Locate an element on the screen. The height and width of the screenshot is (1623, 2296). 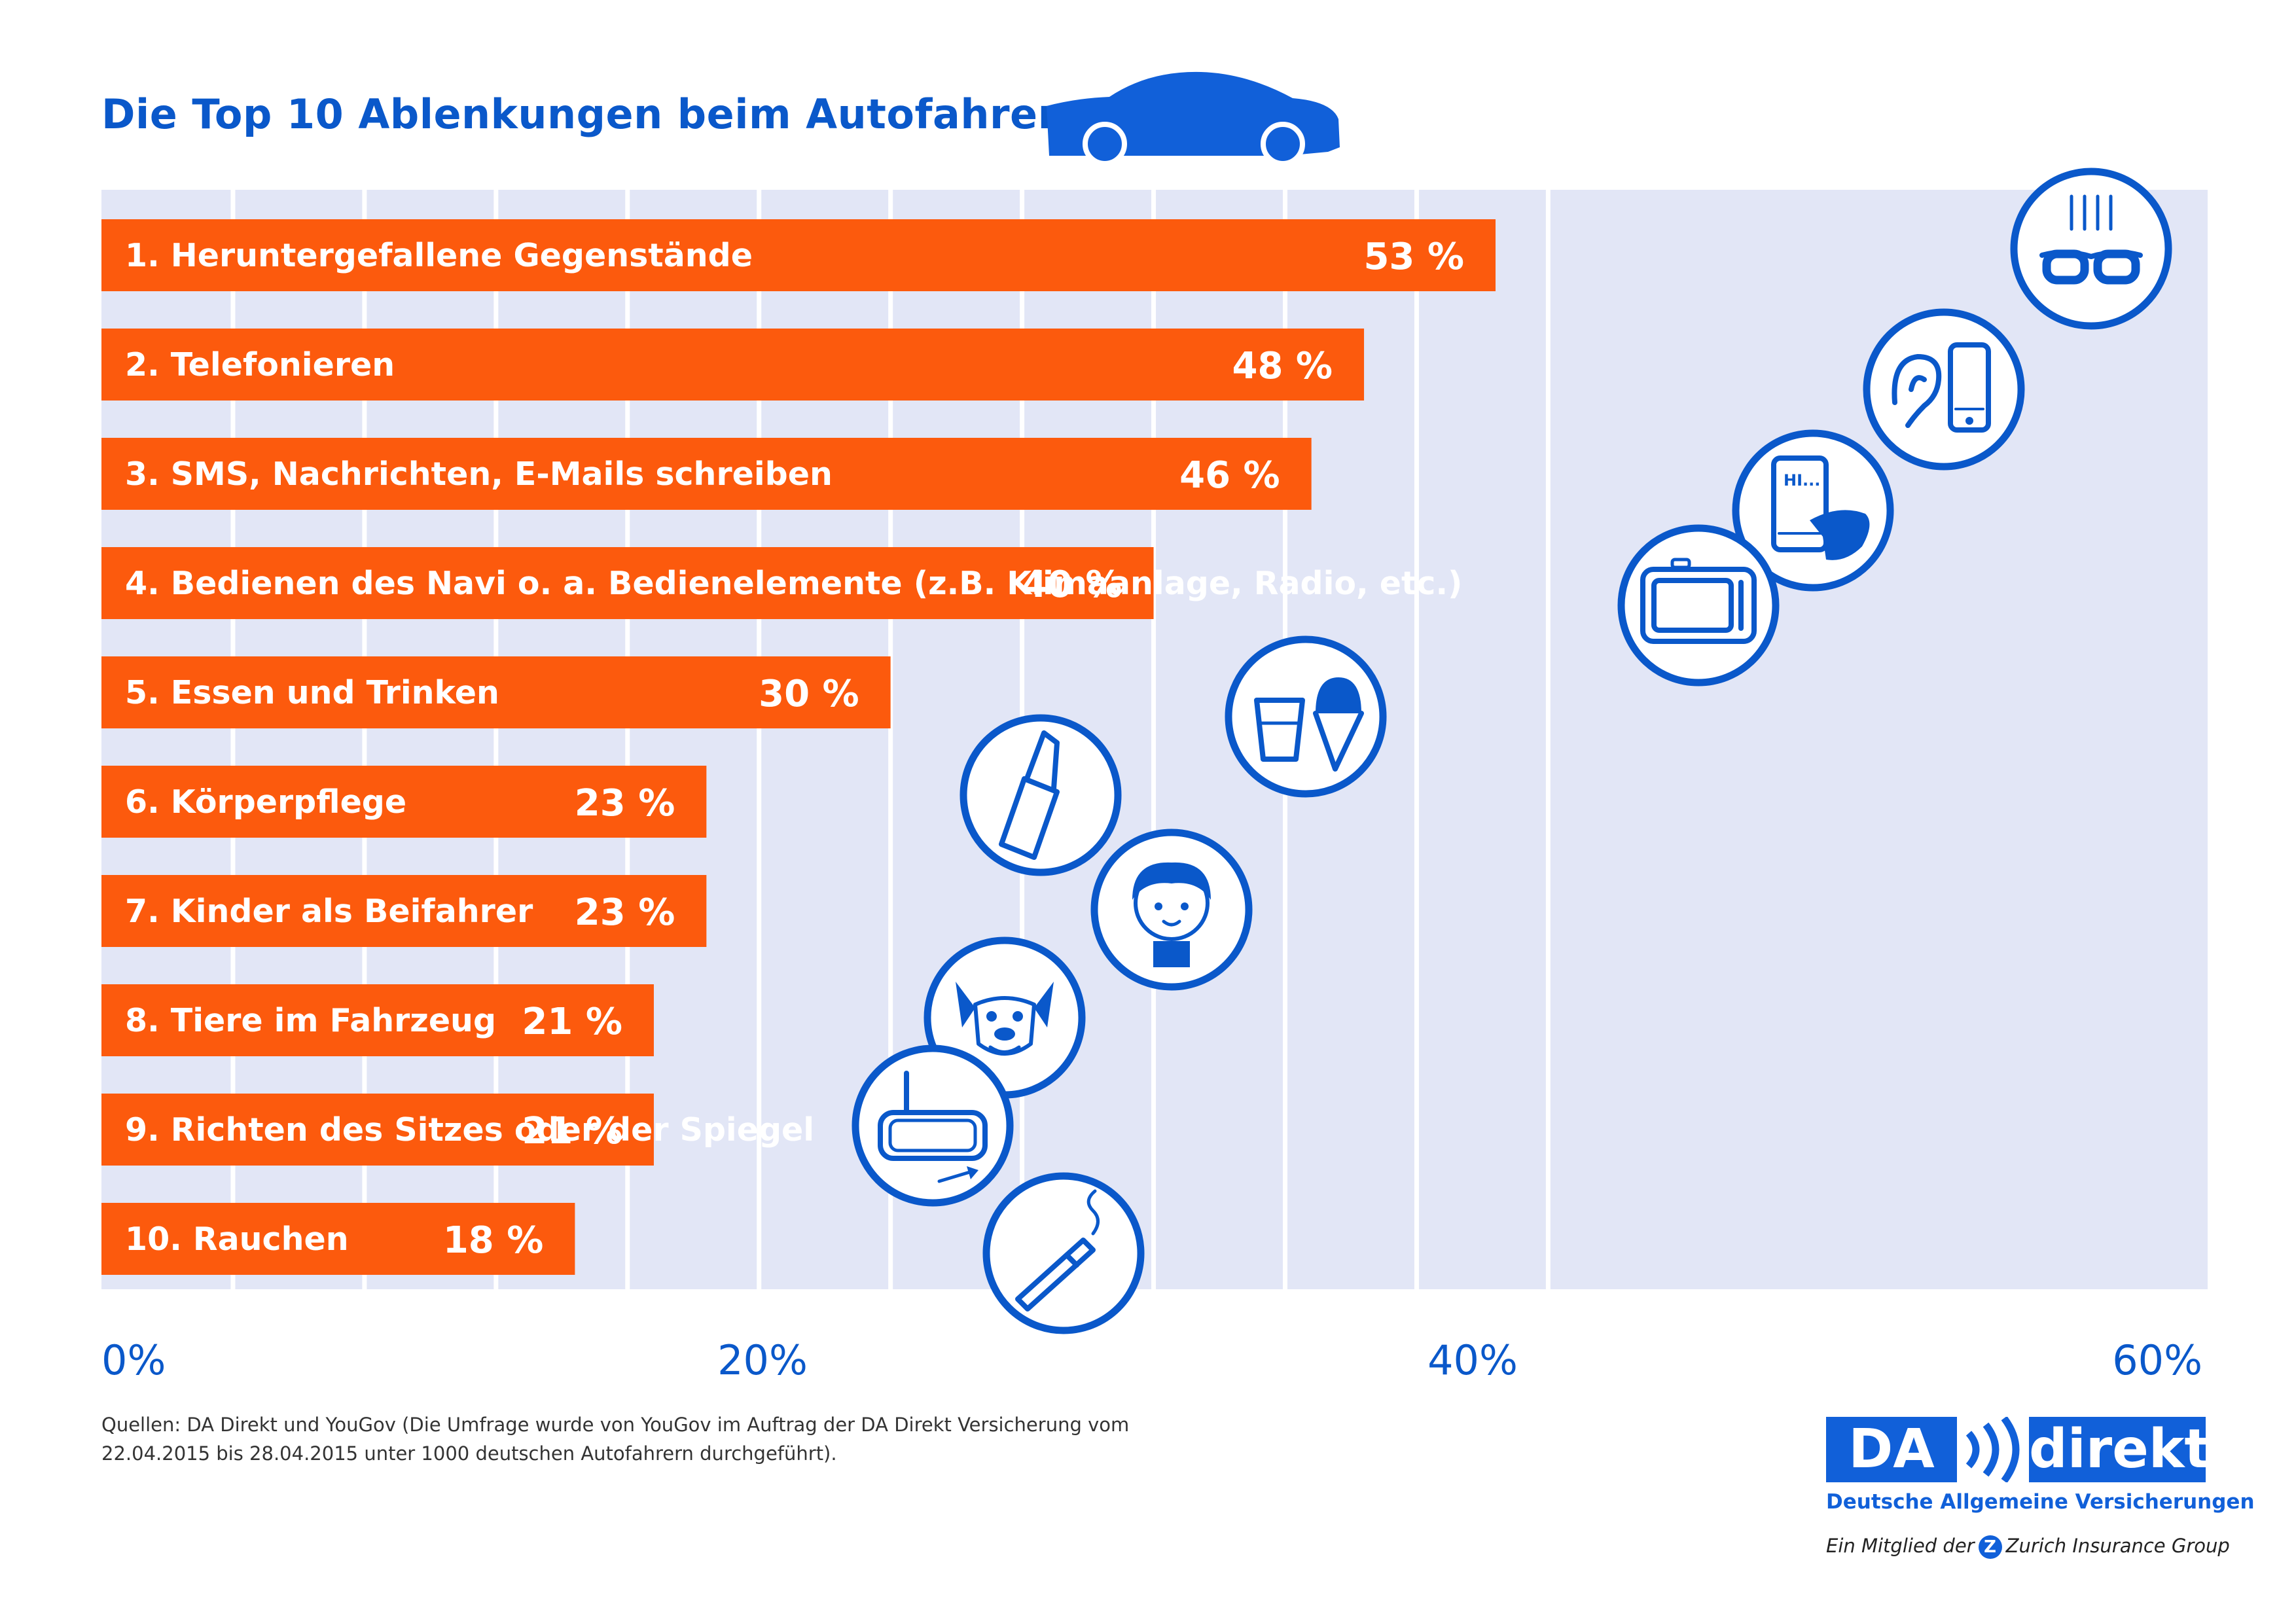
bar-value-10: 18 % is located at coordinates (493, 1240).